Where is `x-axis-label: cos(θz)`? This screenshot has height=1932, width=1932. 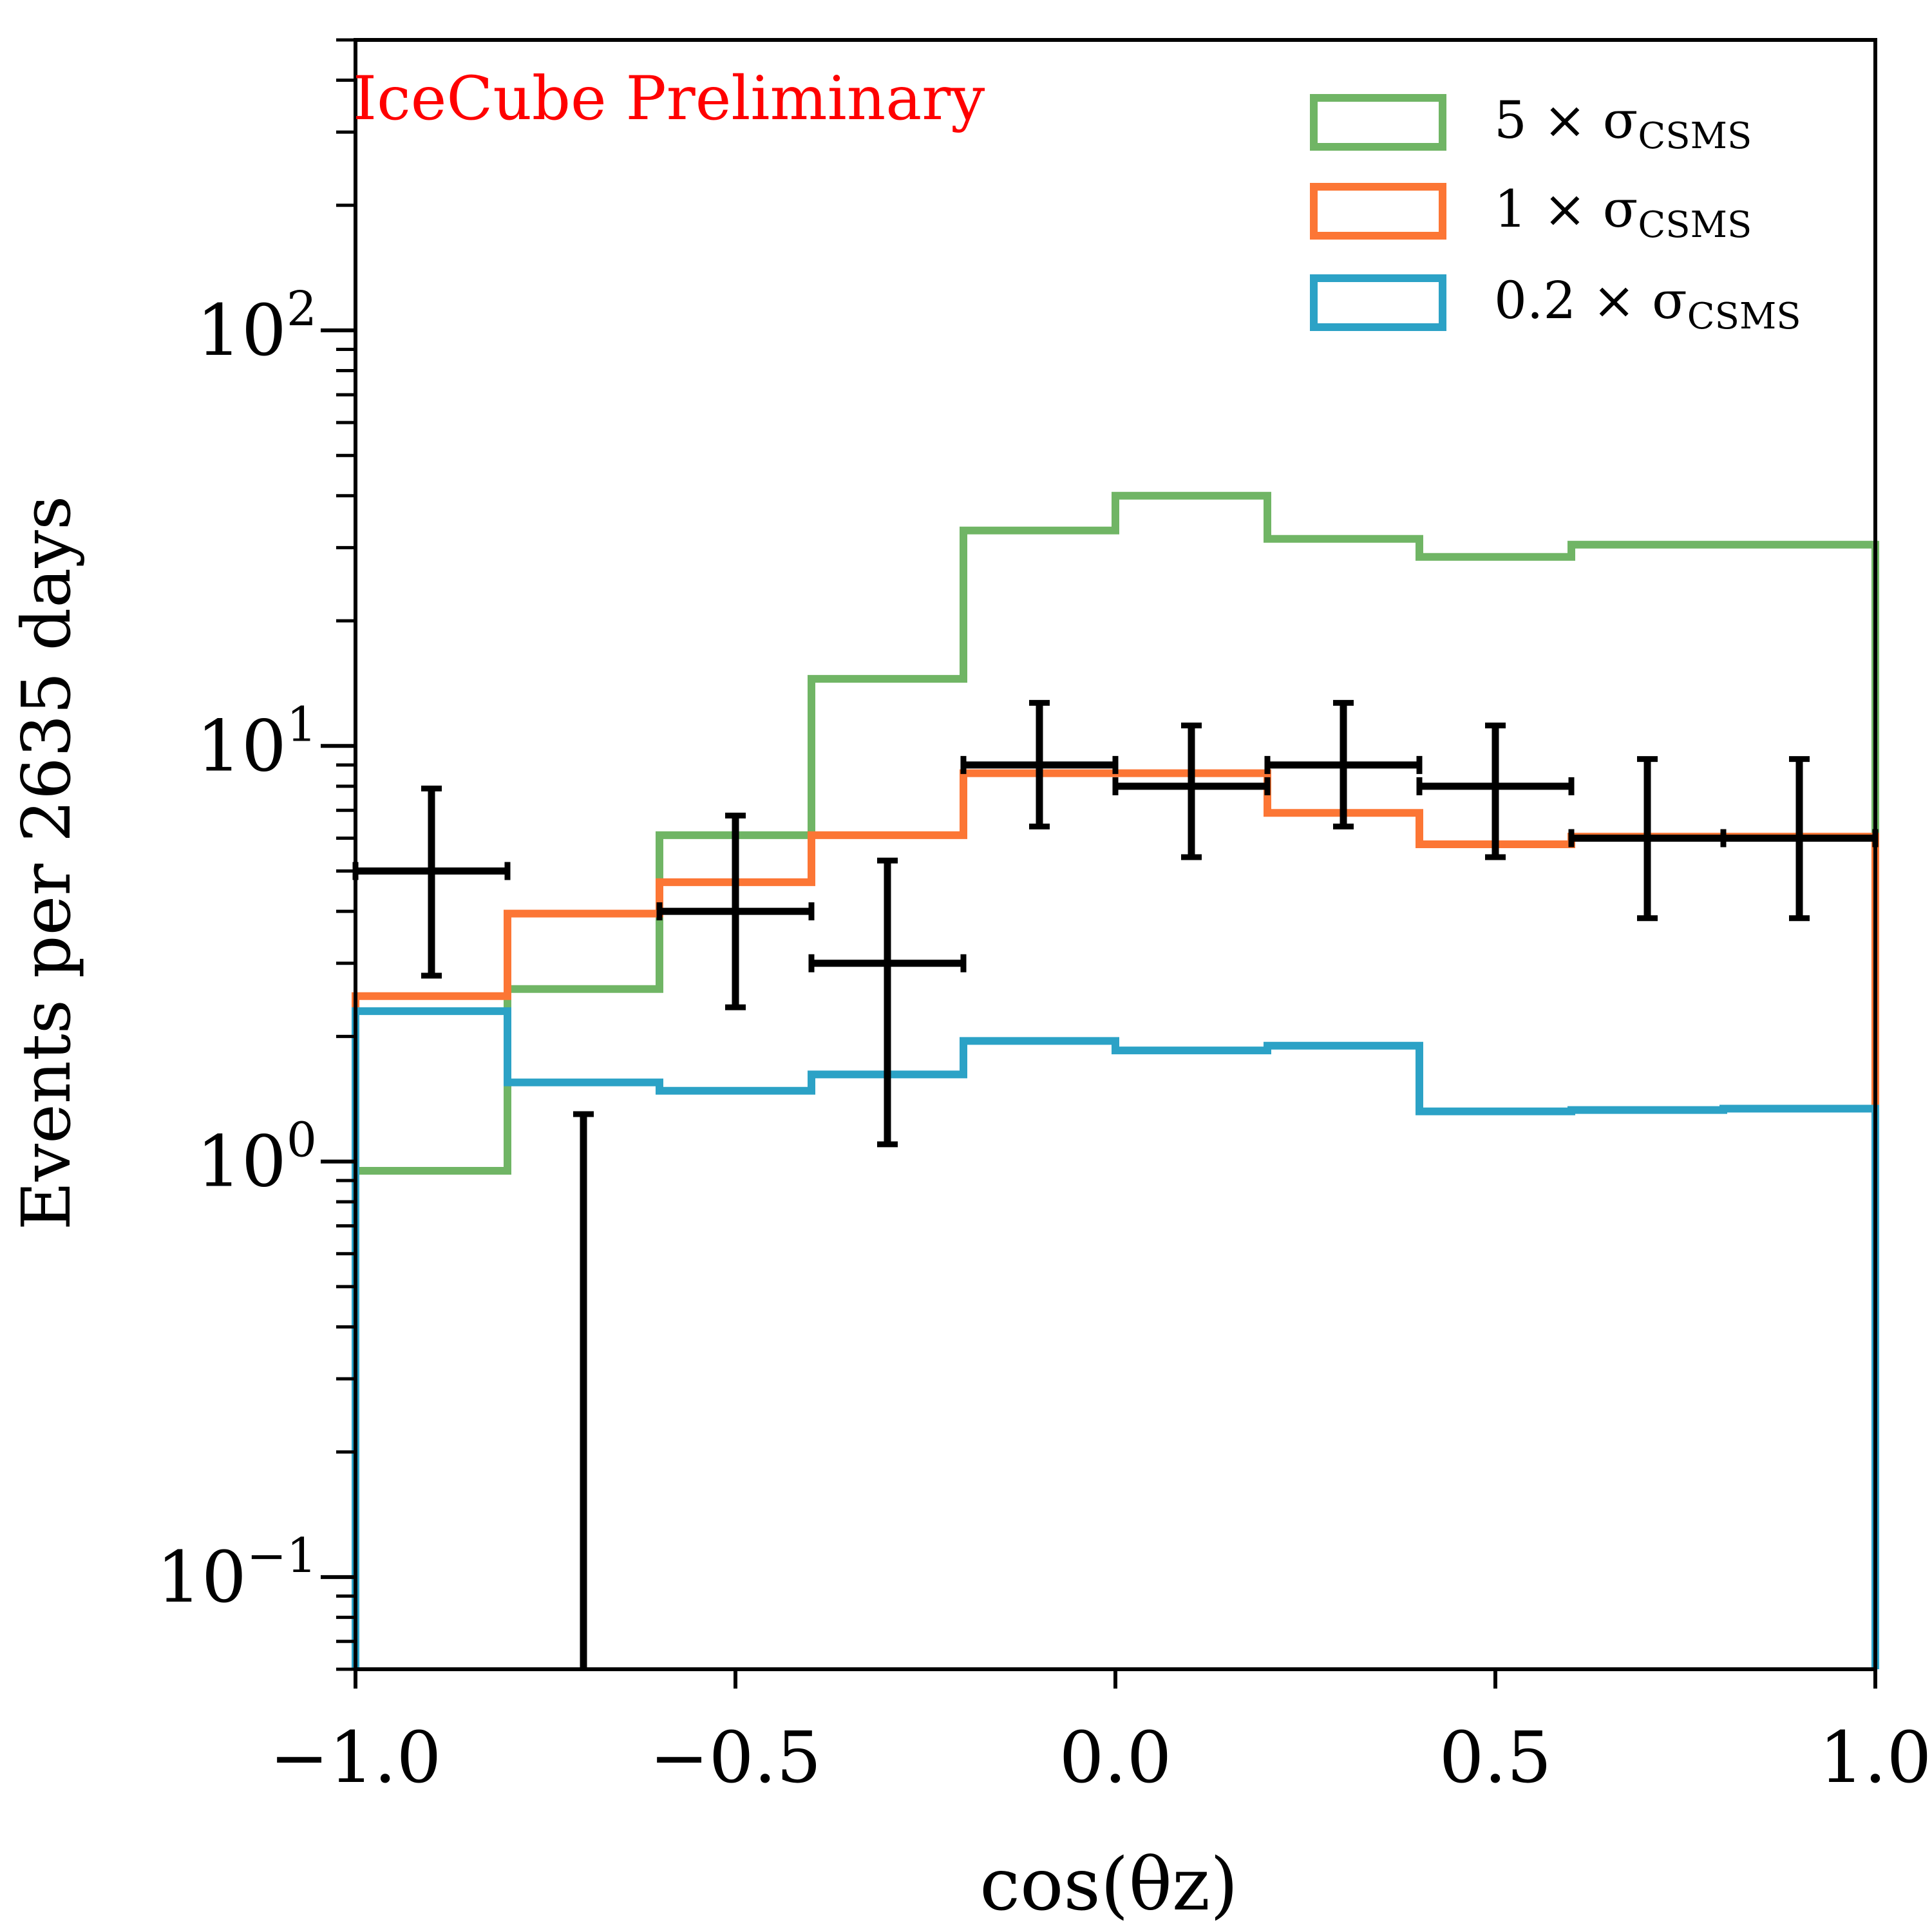
x-axis-label: cos(θz) is located at coordinates (1109, 1885).